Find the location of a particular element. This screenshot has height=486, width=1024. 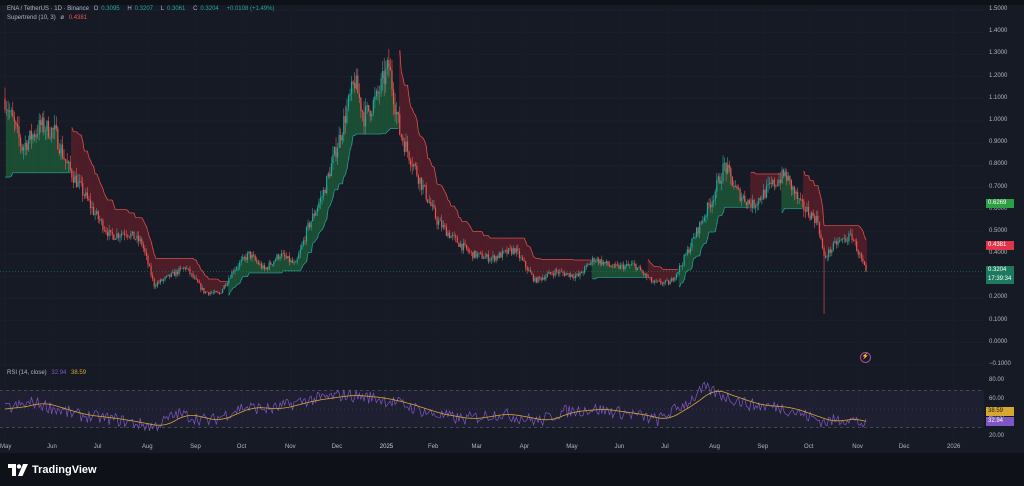

price-tick-label: 0.7000 is located at coordinates (998, 186).